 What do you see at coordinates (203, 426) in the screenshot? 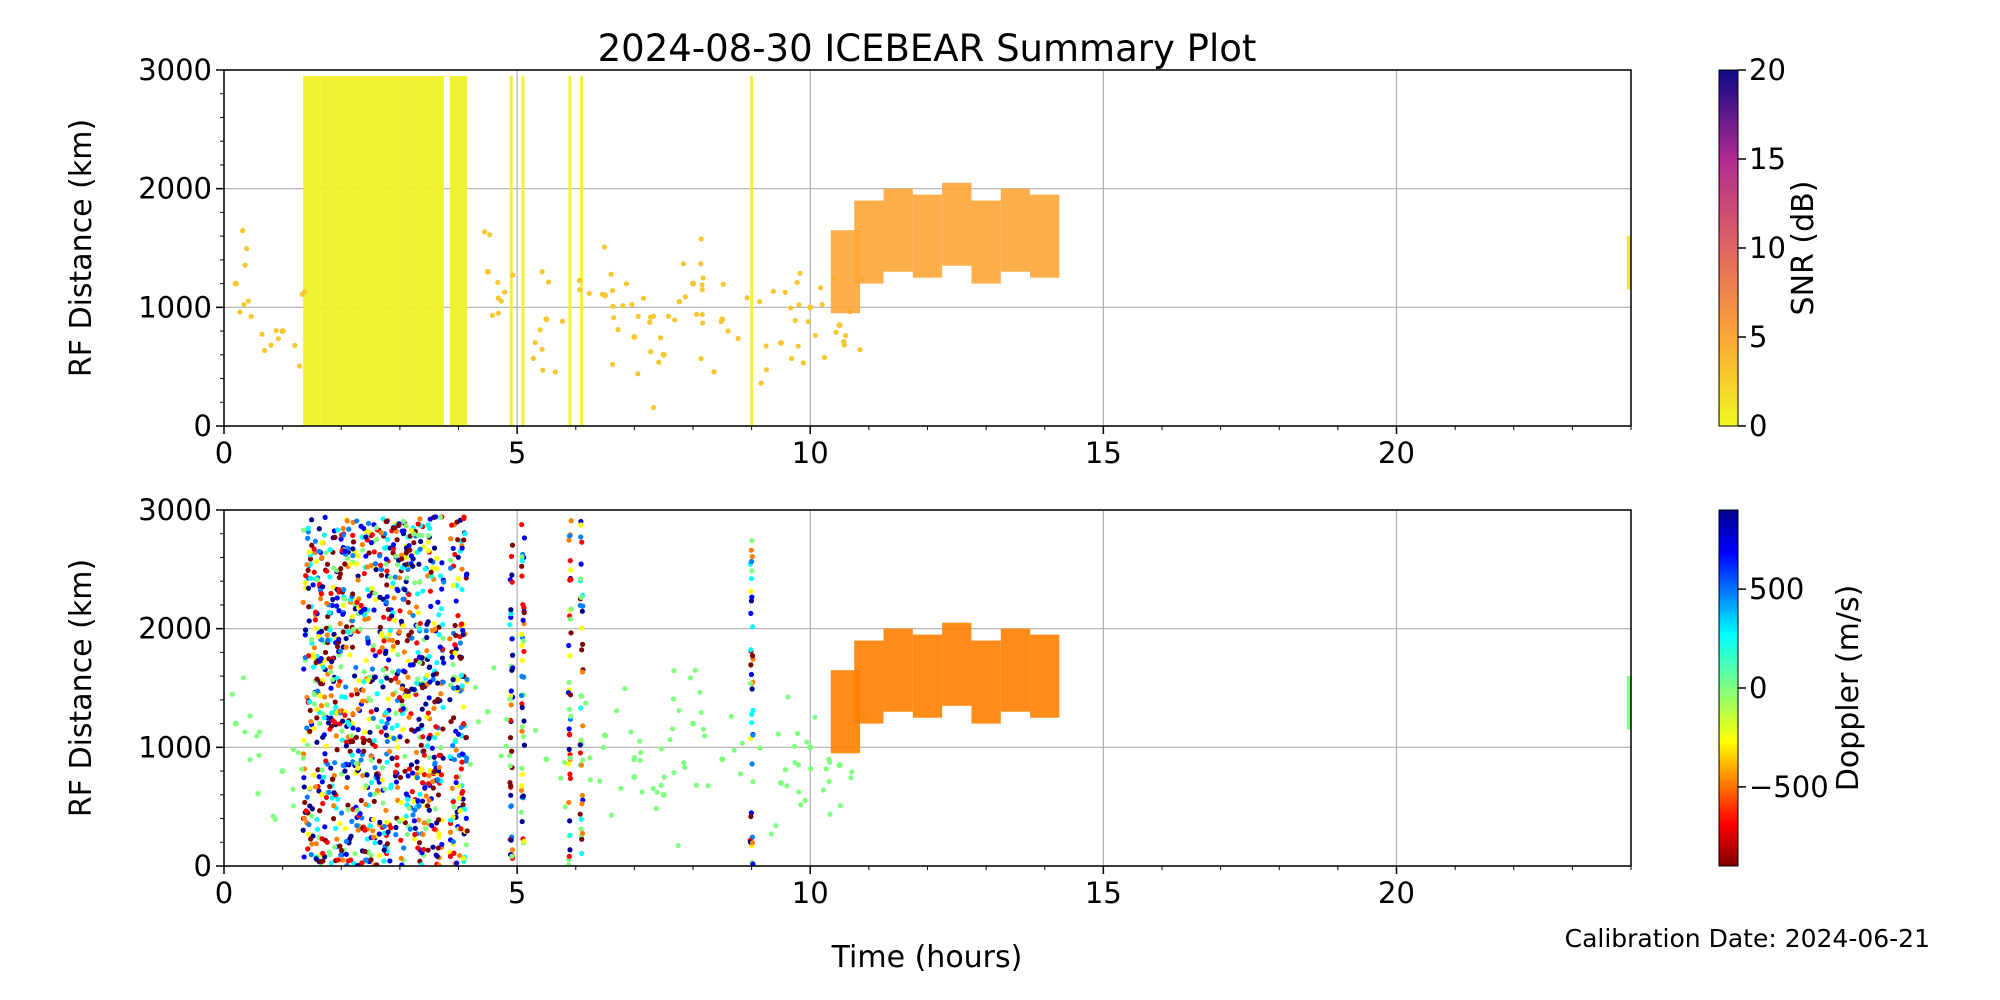
I see `y-tick-label: 0` at bounding box center [203, 426].